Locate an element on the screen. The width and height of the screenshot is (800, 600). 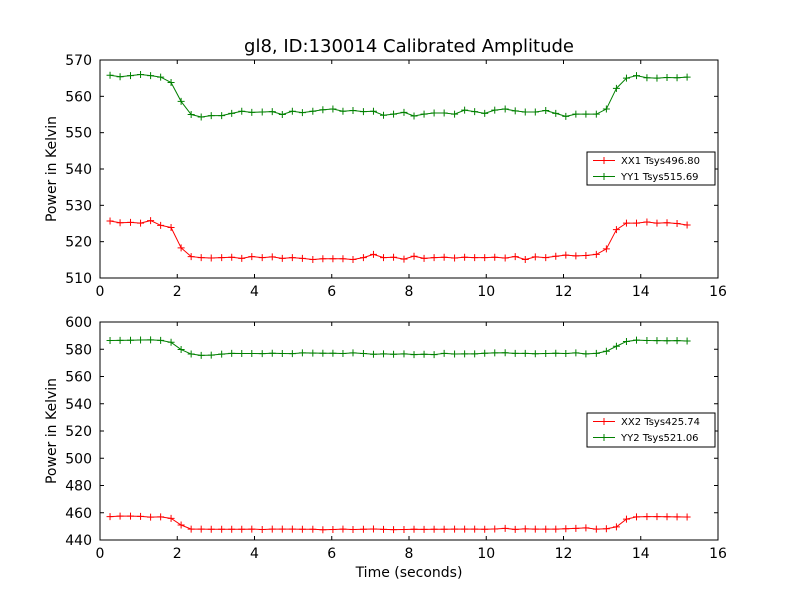
x-tick-label: 0 is located at coordinates (100, 292).